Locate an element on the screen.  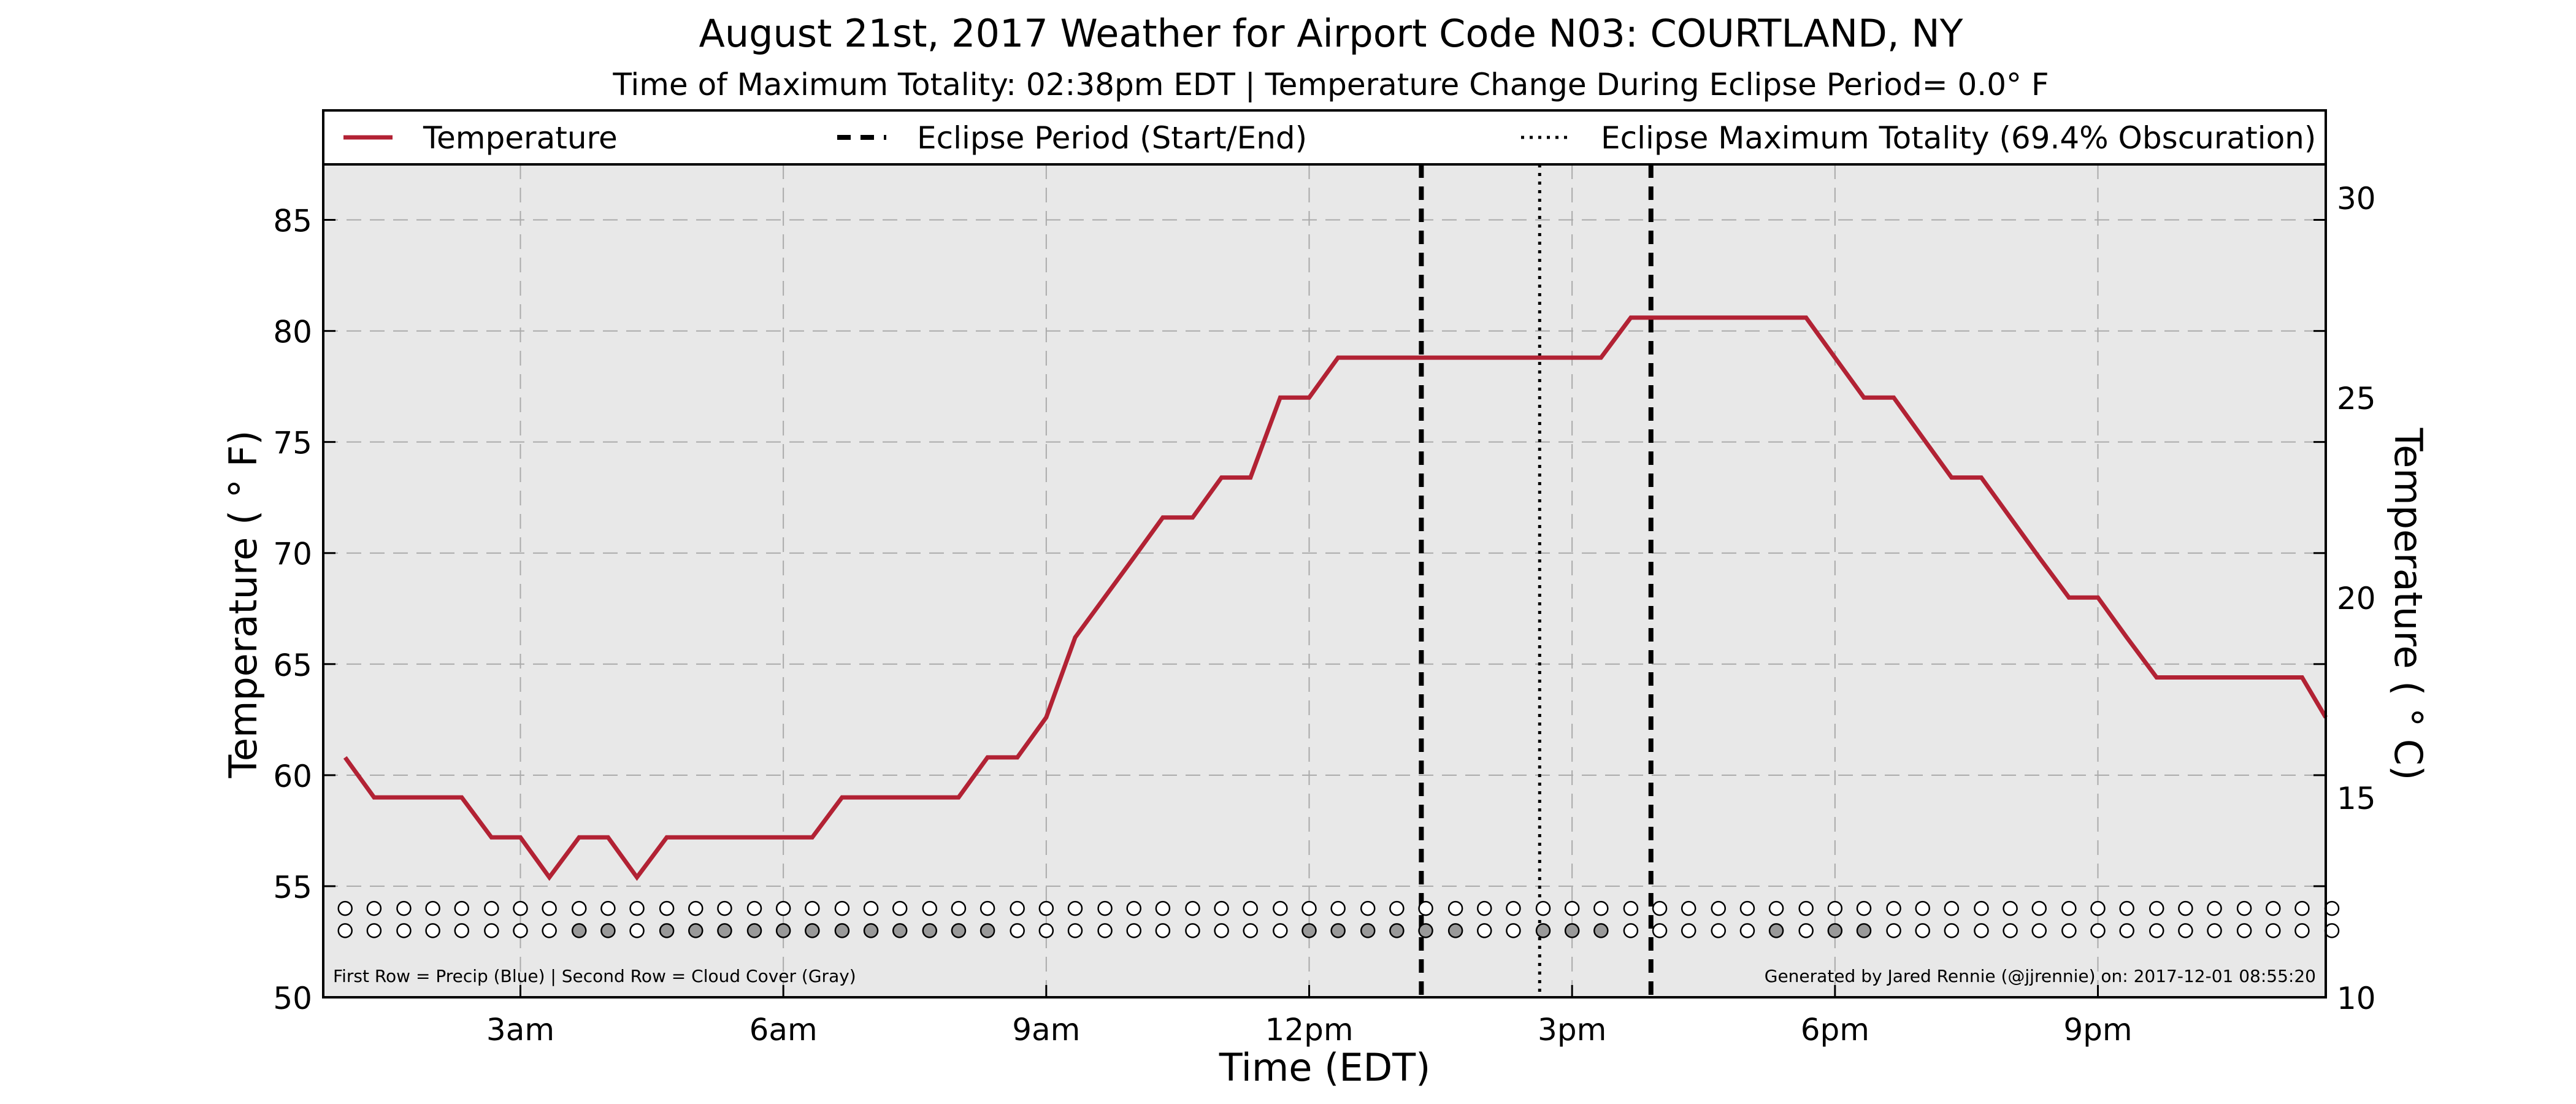
y-tick-label: 50 is located at coordinates (292, 998).